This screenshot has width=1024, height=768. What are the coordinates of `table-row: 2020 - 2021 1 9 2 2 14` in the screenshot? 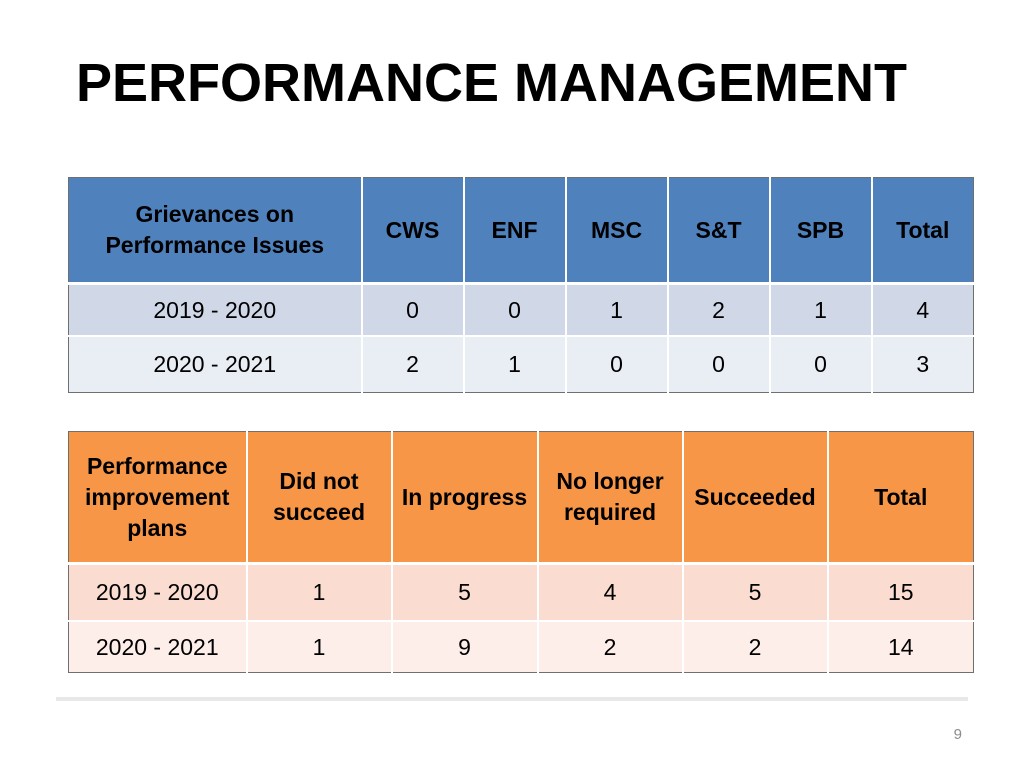 It's located at (521, 646).